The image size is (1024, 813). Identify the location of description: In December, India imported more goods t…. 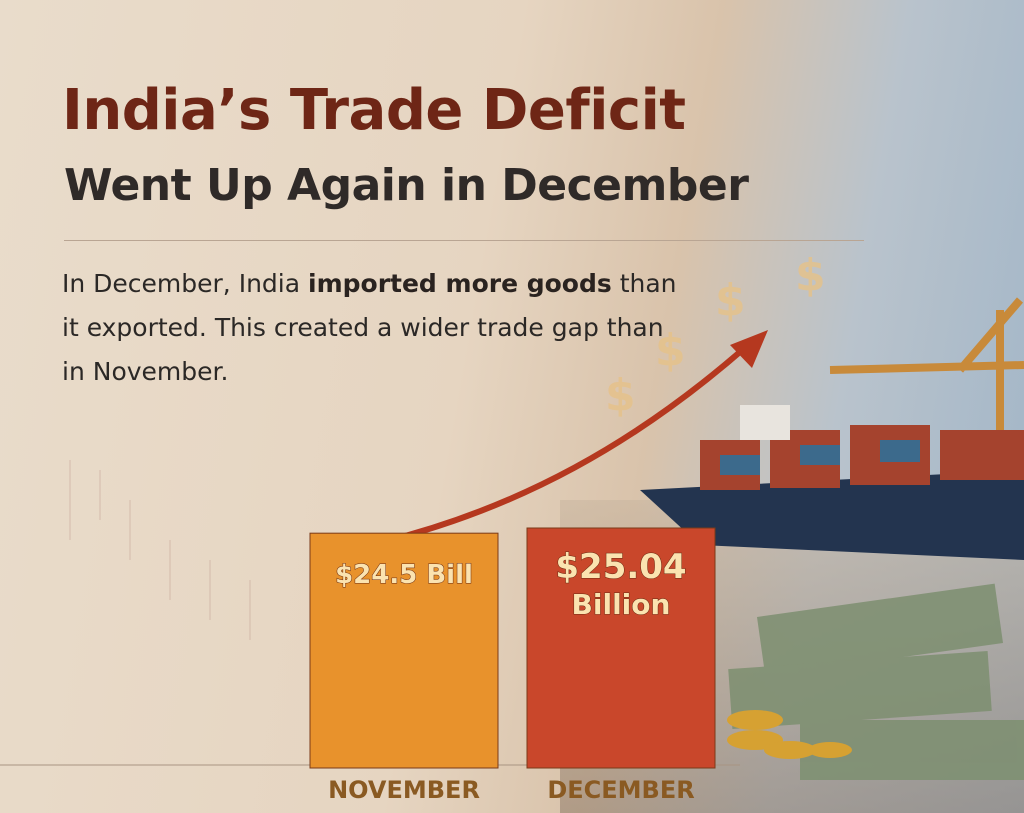
(372, 328).